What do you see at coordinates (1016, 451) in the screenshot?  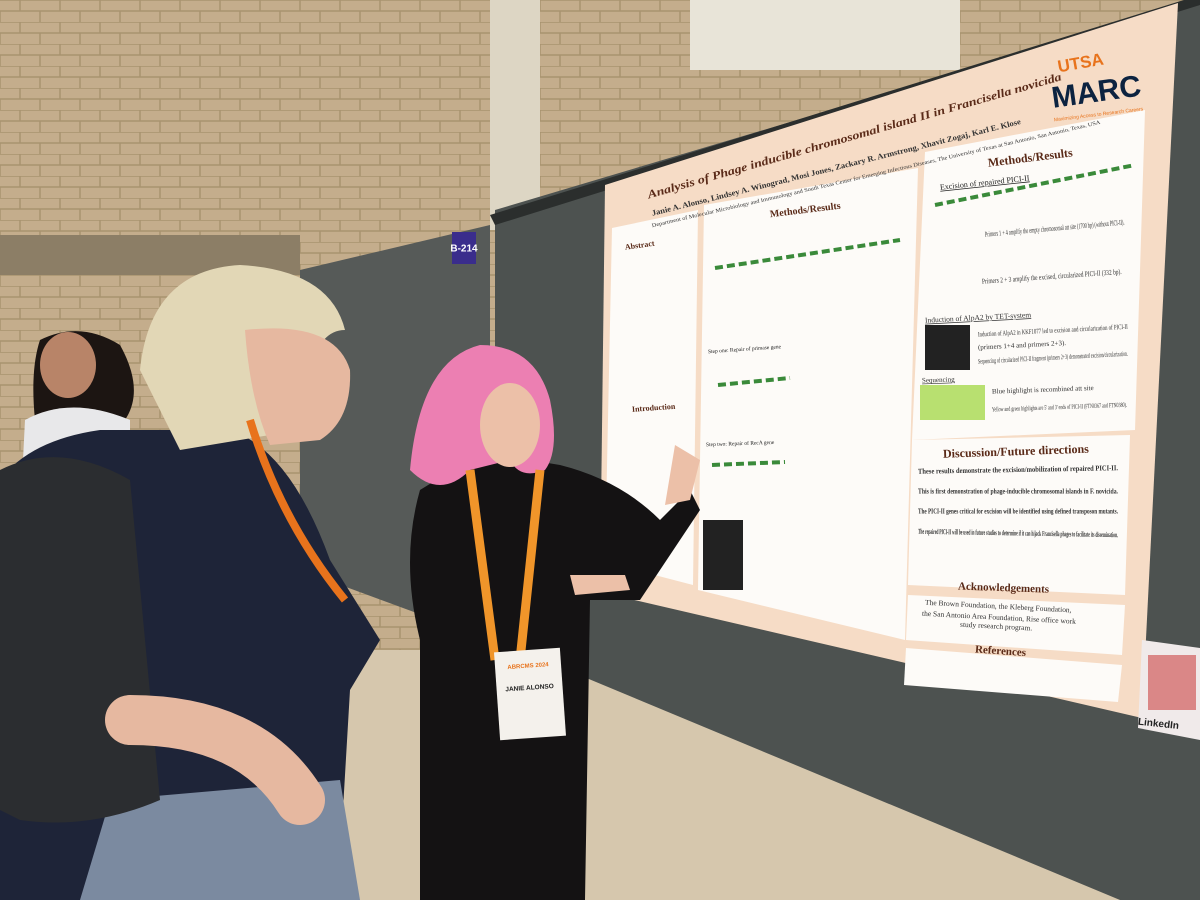 I see `section-heading: Discussion/Future directions` at bounding box center [1016, 451].